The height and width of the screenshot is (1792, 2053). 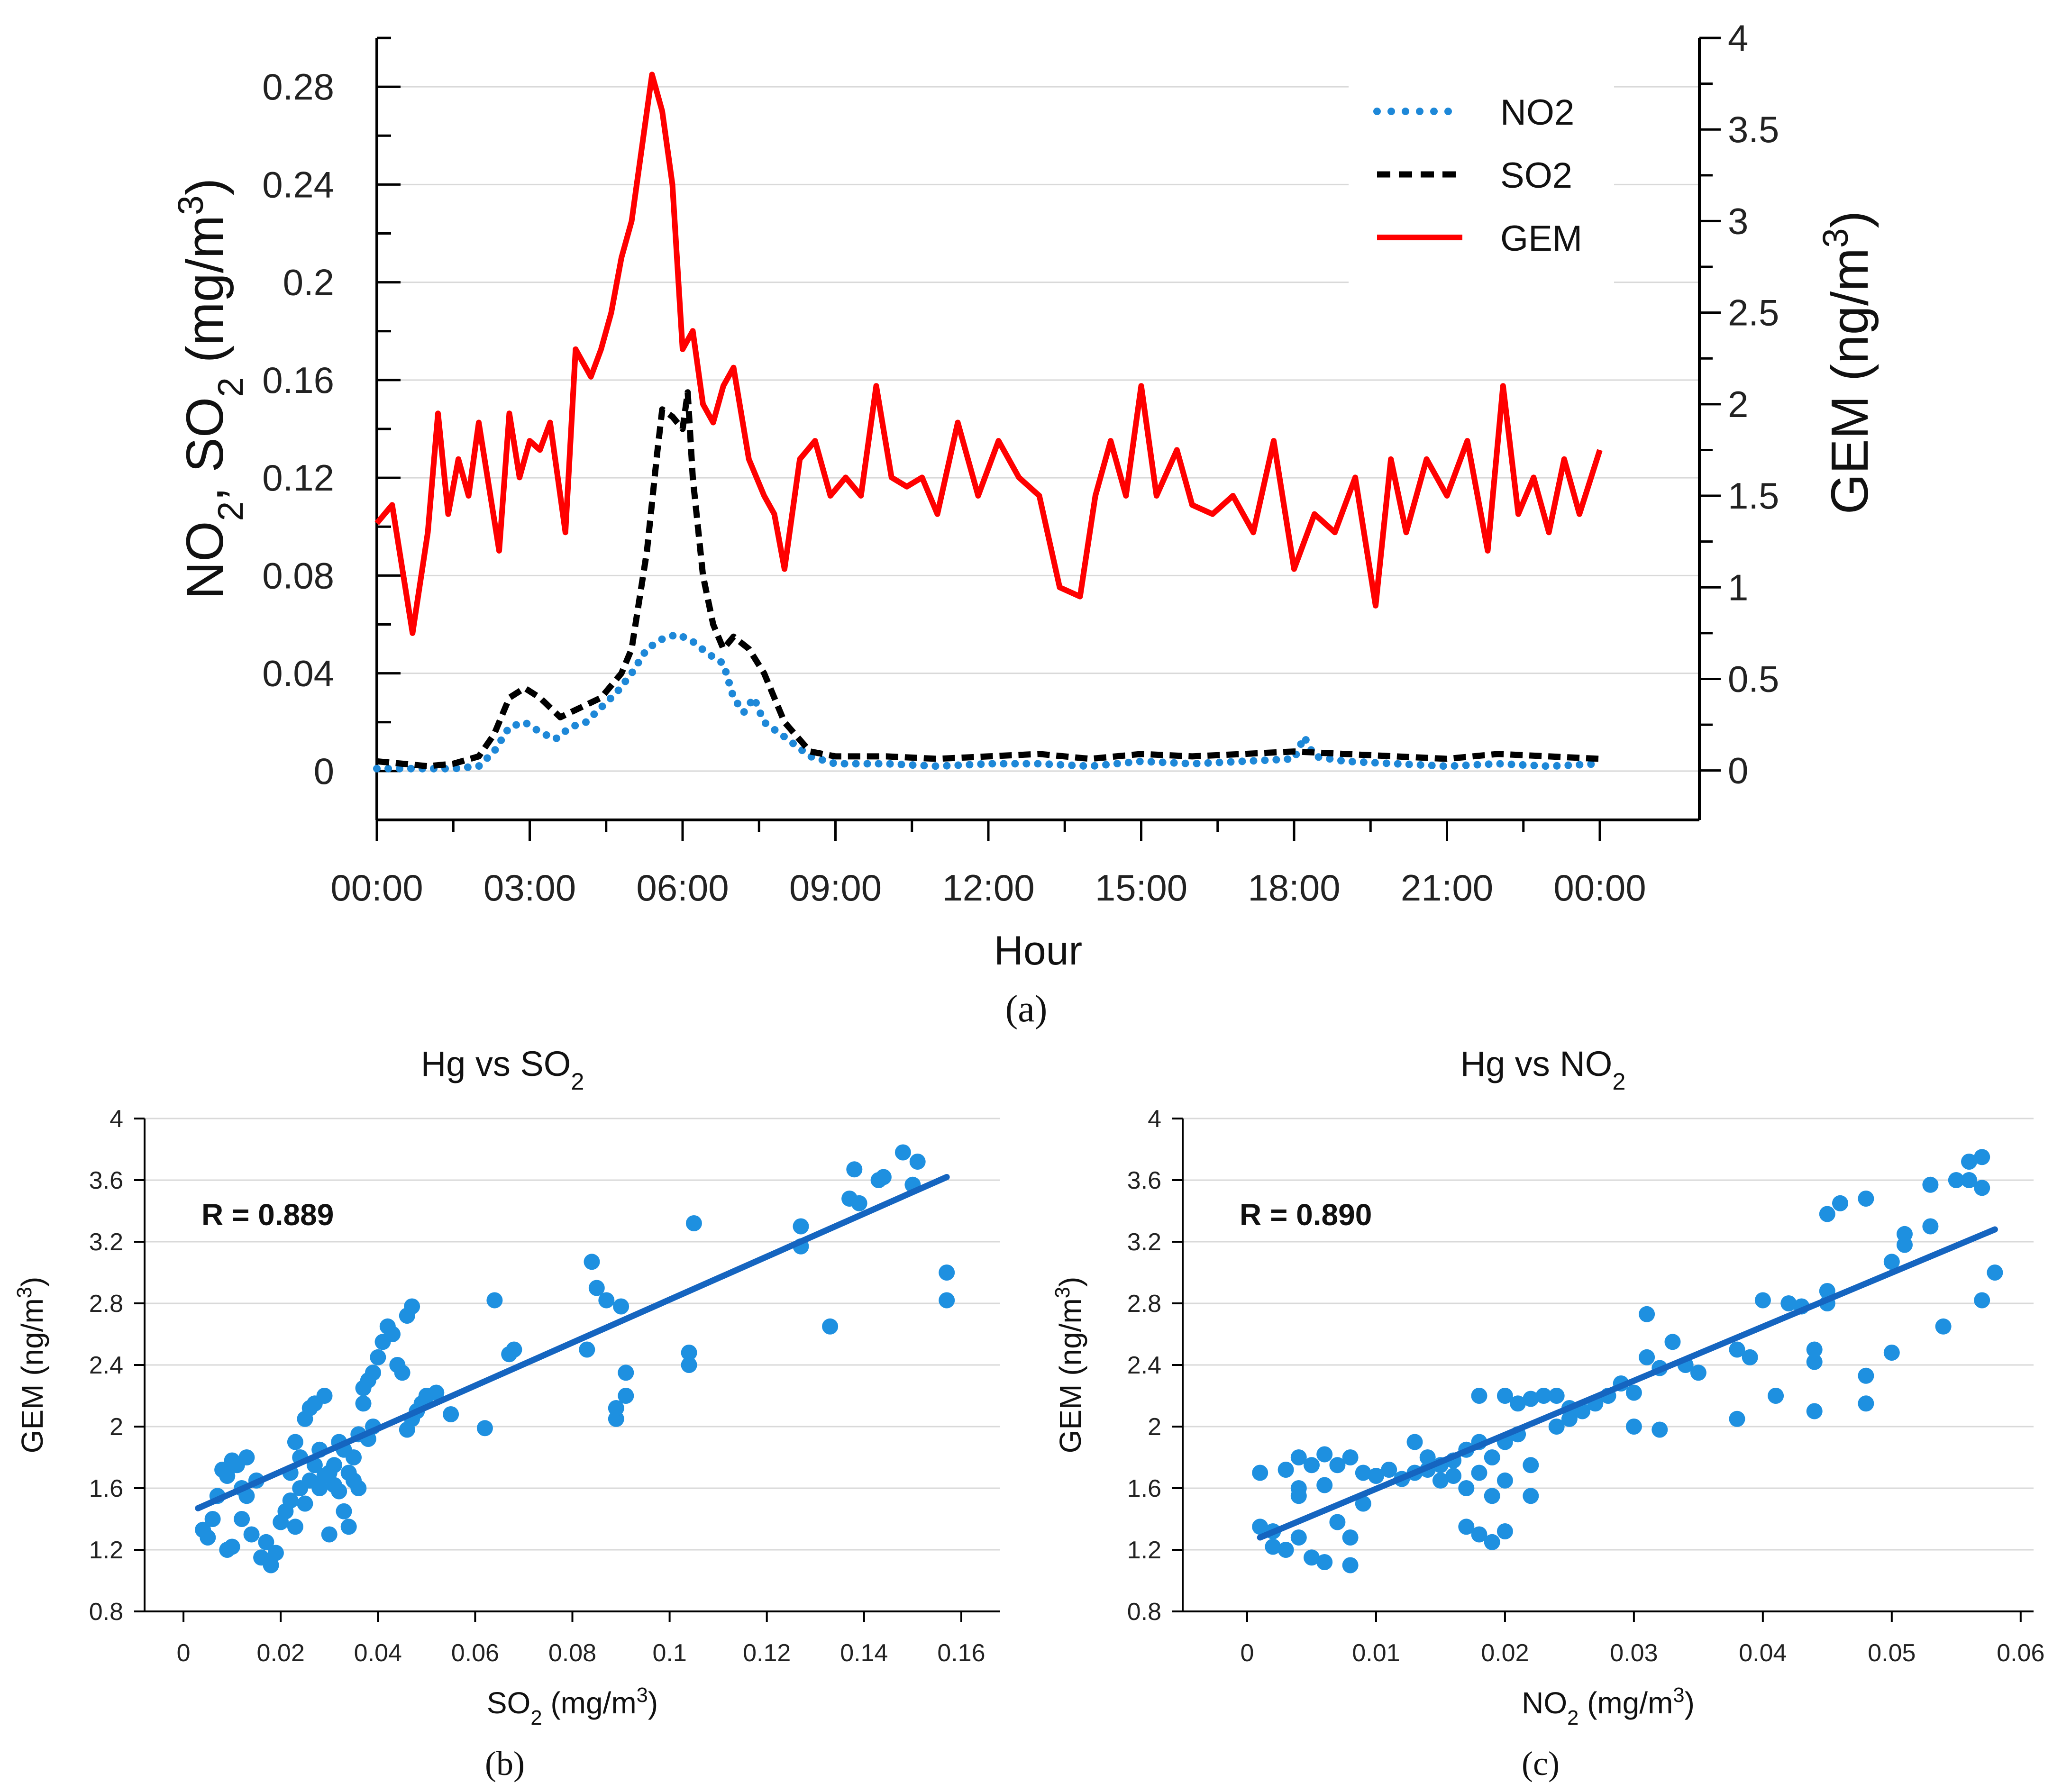 I want to click on y-tick-label: 2.4, so click(x=106, y=1365).